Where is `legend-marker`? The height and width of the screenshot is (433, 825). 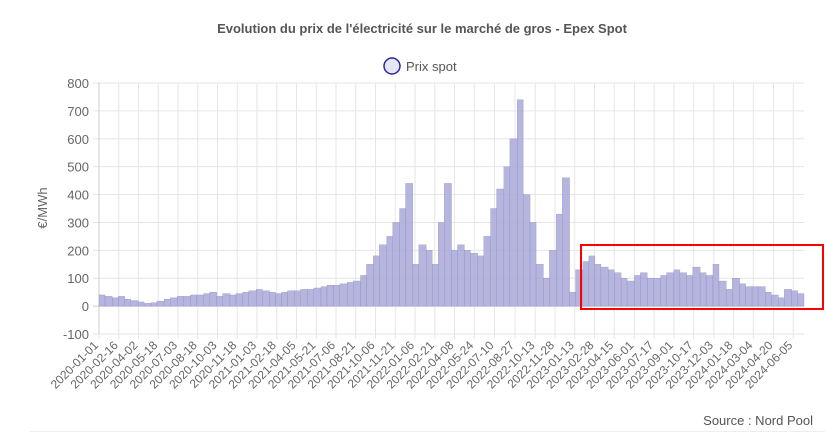 legend-marker is located at coordinates (392, 66).